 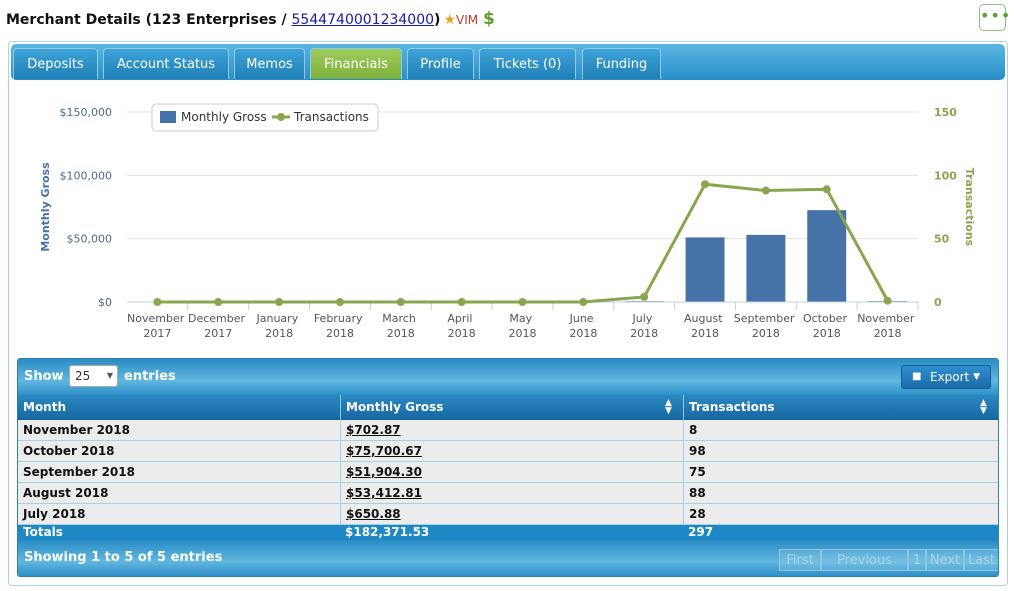 What do you see at coordinates (150, 376) in the screenshot?
I see `entries-label: entries` at bounding box center [150, 376].